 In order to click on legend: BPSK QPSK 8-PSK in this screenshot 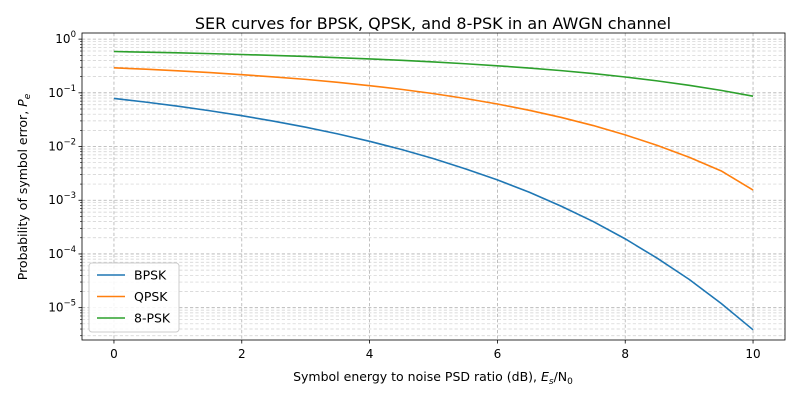, I will do `click(134, 297)`.